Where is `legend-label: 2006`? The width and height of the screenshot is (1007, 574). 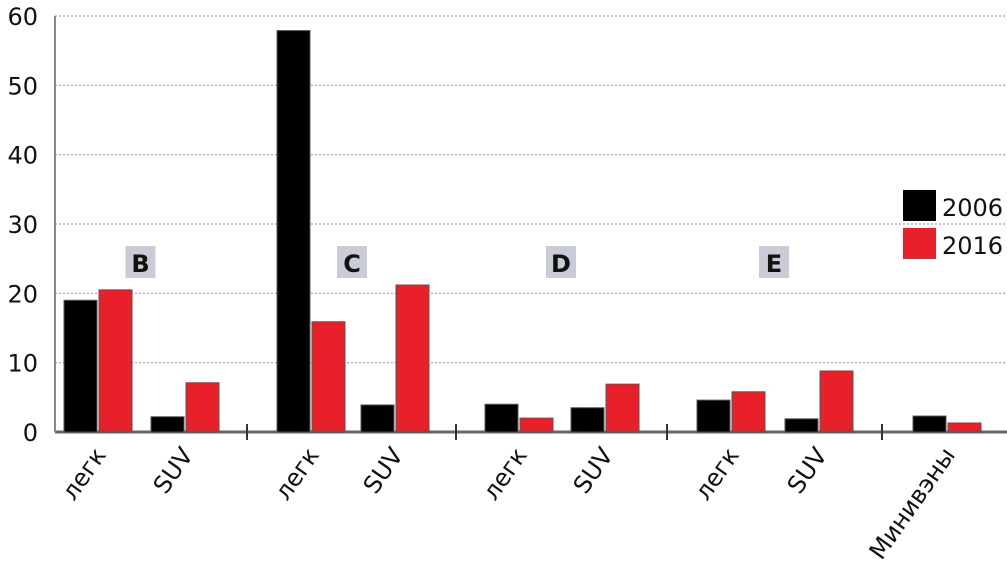
legend-label: 2006 is located at coordinates (972, 208).